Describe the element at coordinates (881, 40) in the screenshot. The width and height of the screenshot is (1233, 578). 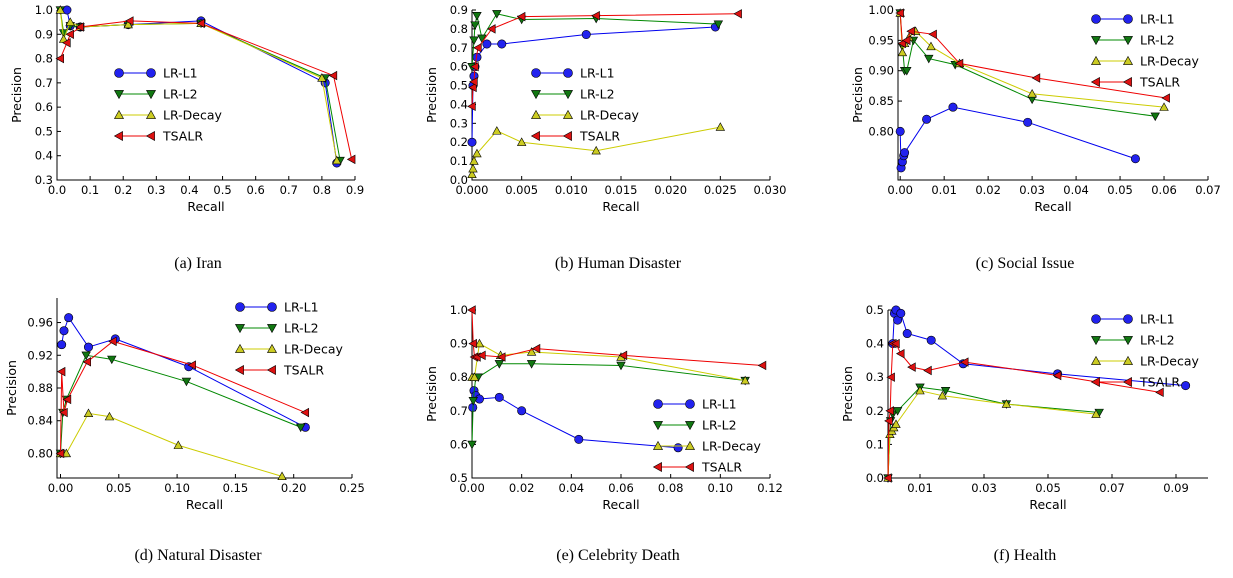
I see `y-tick-label: 0.95` at that location.